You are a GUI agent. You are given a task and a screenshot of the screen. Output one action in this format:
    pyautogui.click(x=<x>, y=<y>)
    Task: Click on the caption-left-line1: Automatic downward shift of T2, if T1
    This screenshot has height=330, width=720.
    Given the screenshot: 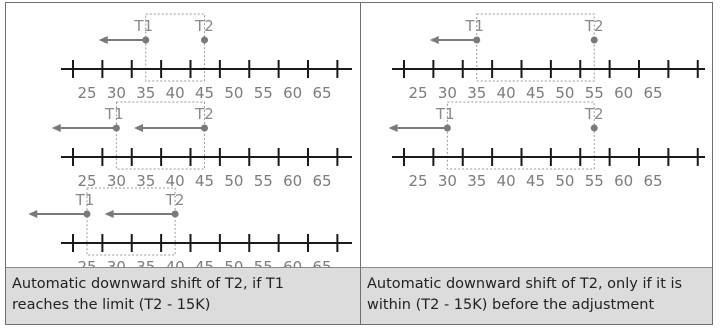 What is the action you would take?
    pyautogui.click(x=148, y=284)
    